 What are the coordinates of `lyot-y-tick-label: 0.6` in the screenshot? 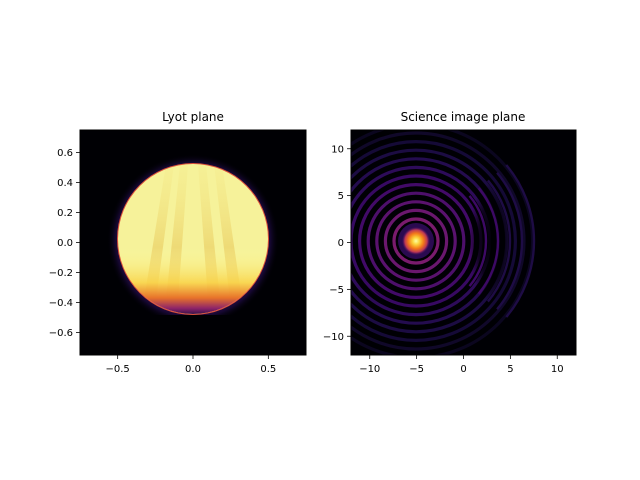 It's located at (65, 153).